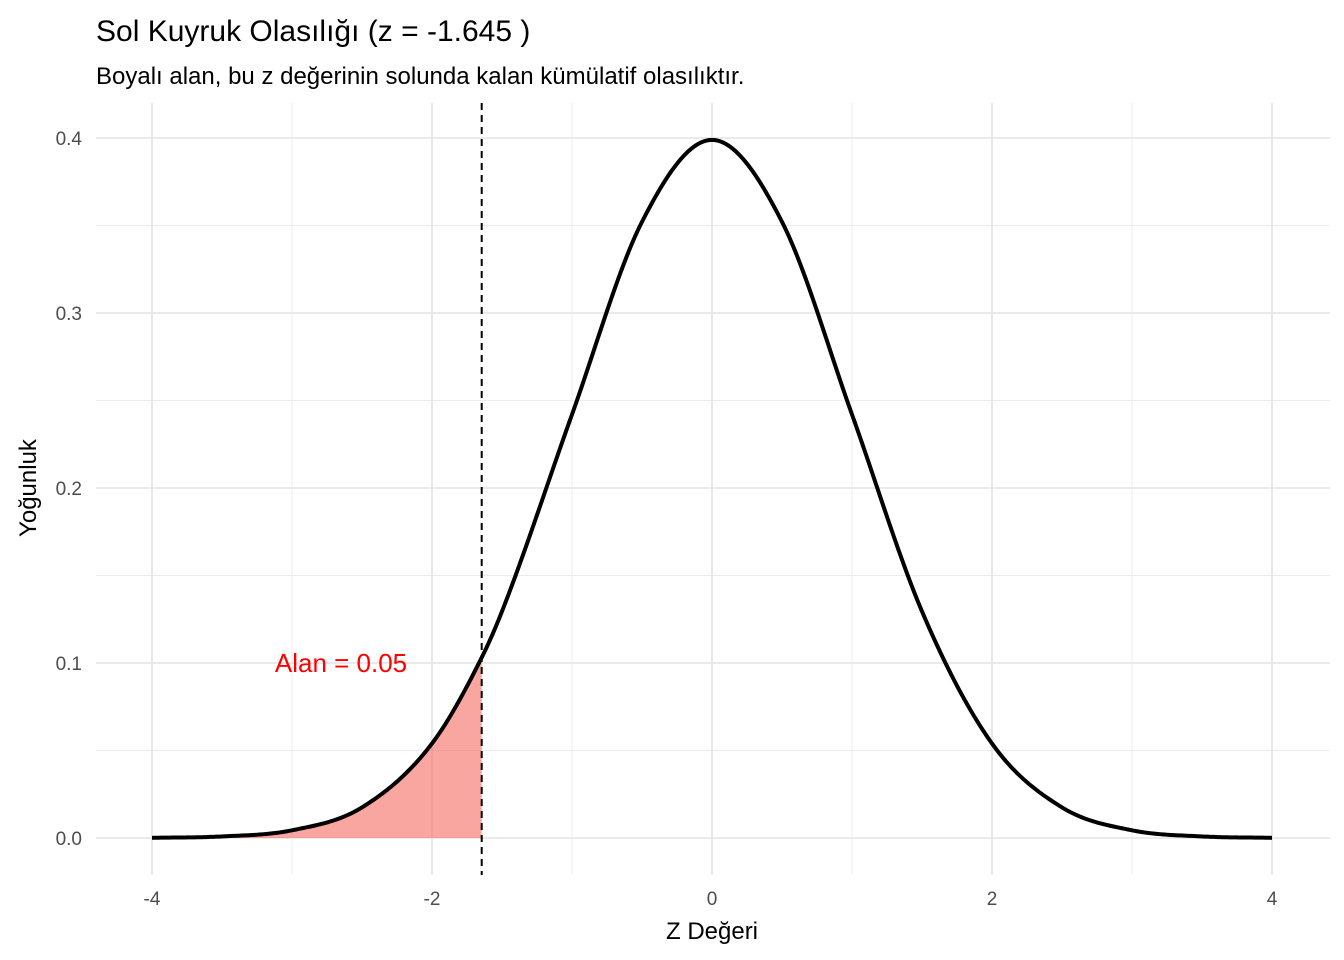 The height and width of the screenshot is (960, 1344). I want to click on x-axis-title: Z Değeri, so click(712, 931).